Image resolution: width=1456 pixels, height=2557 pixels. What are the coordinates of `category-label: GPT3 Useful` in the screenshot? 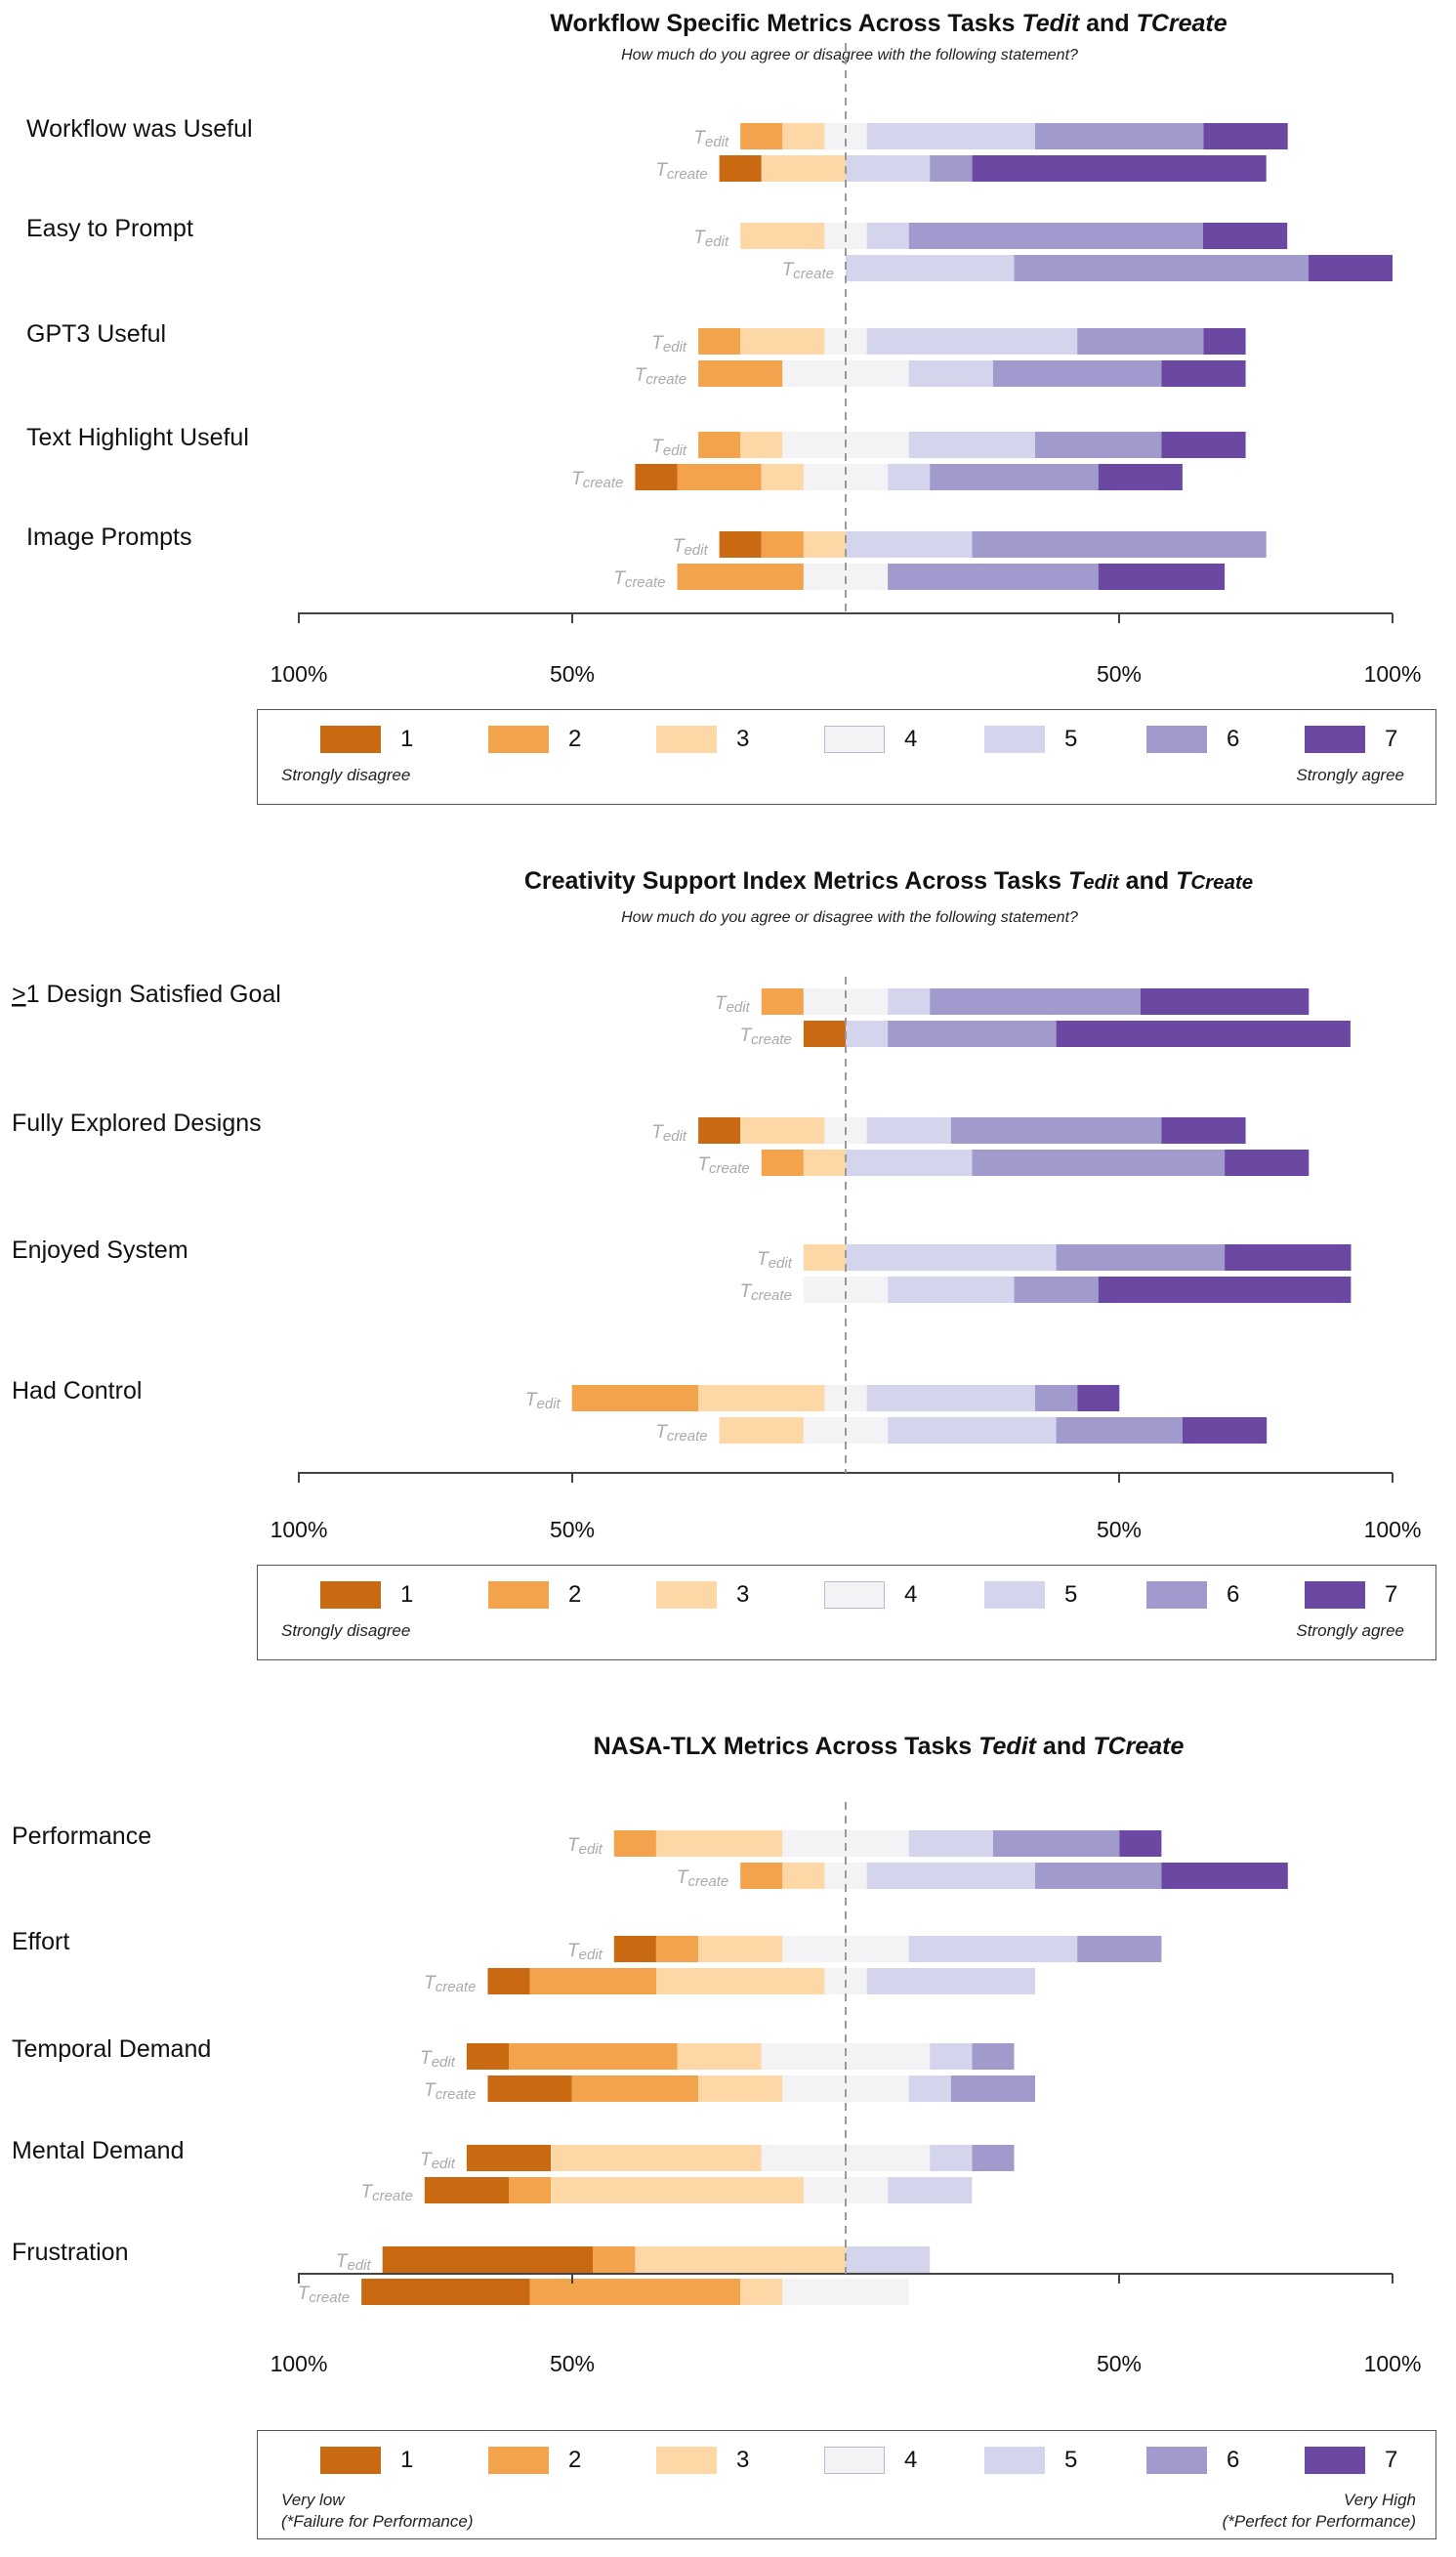 It's located at (96, 334).